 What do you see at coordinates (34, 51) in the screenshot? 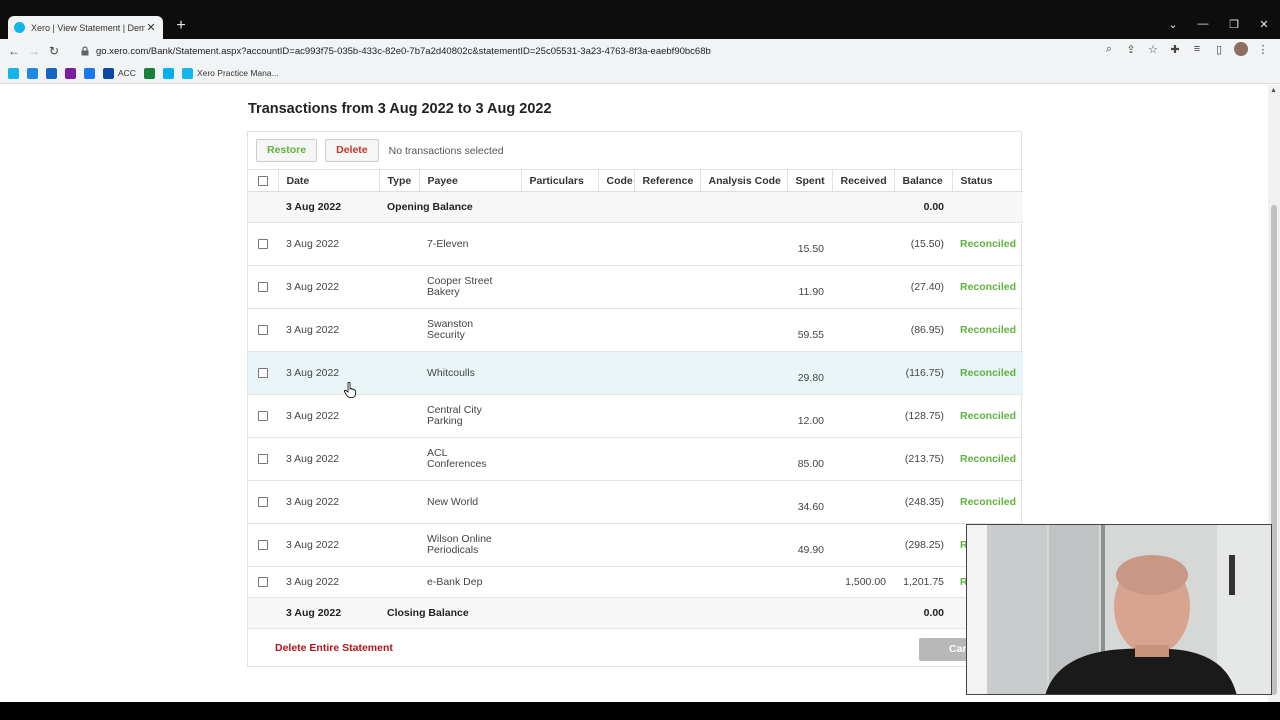
I see `forward-icon: →` at bounding box center [34, 51].